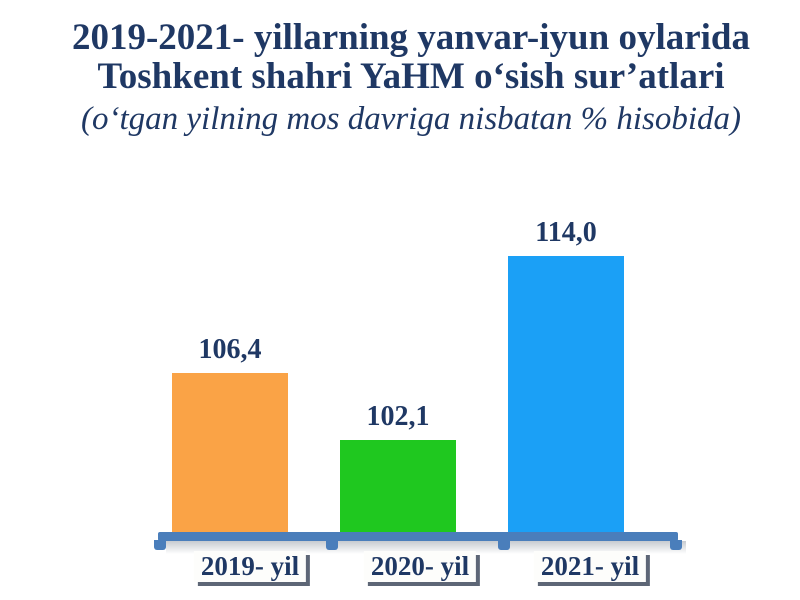 Image resolution: width=800 pixels, height=600 pixels. I want to click on category-label-2019-yil: 2019- yil, so click(250, 566).